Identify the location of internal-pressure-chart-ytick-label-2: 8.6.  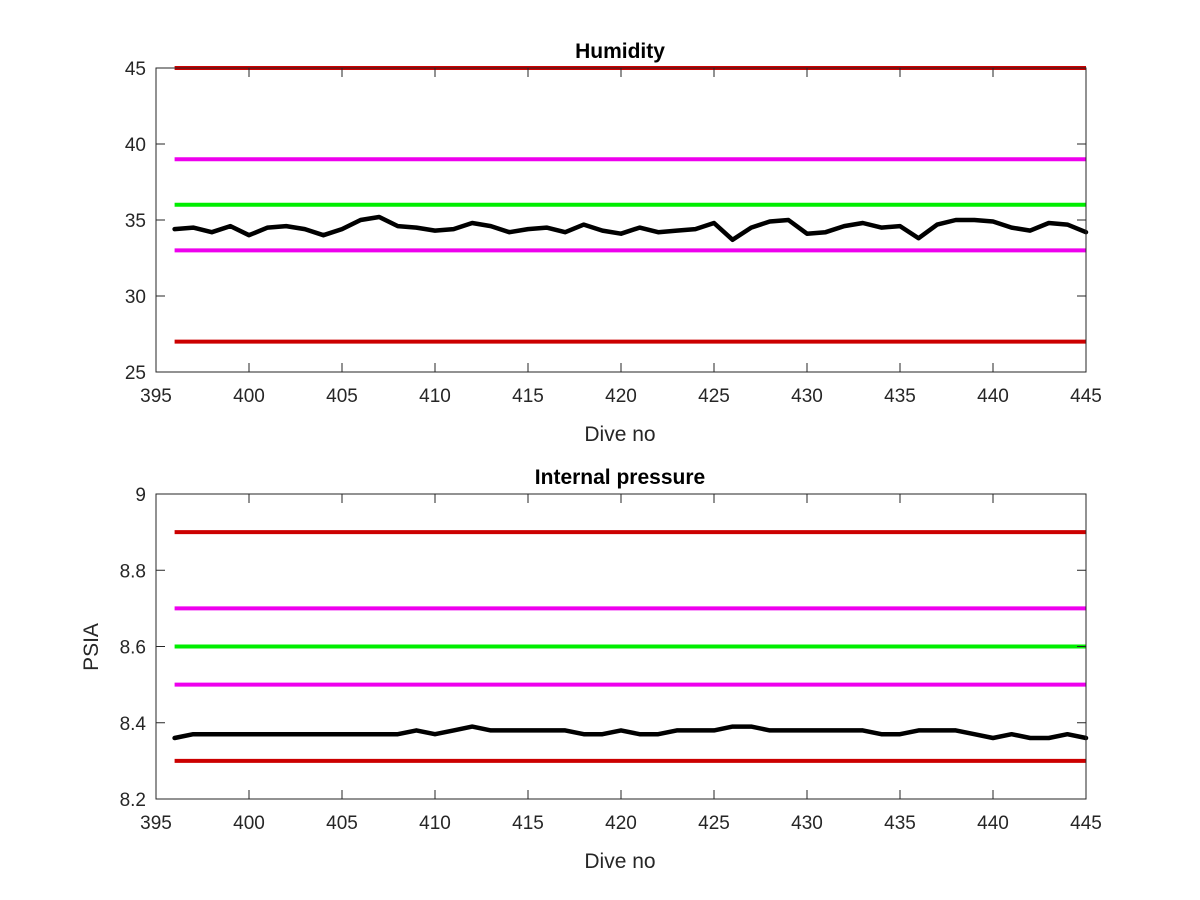
(133, 648).